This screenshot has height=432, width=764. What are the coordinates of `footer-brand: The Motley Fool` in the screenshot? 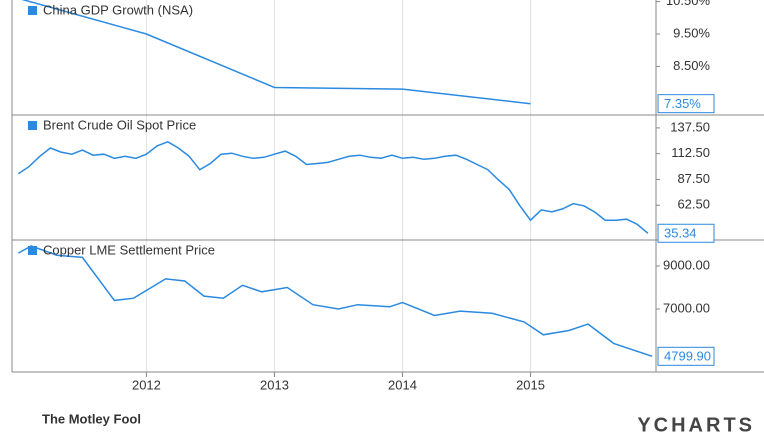 It's located at (91, 418).